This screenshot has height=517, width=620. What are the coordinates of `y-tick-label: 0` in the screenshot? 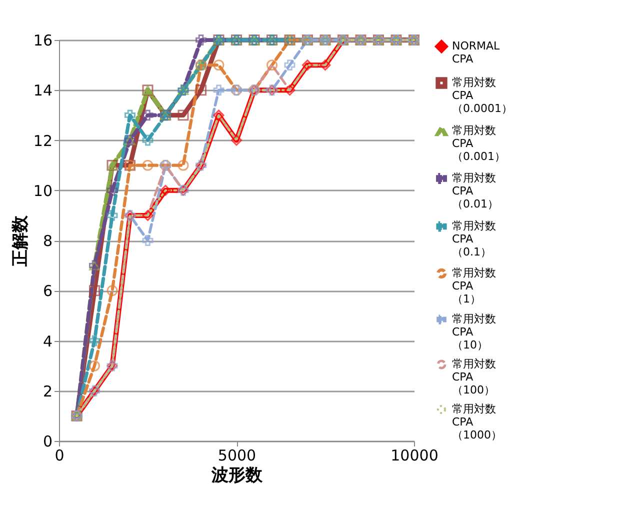 It's located at (47, 441).